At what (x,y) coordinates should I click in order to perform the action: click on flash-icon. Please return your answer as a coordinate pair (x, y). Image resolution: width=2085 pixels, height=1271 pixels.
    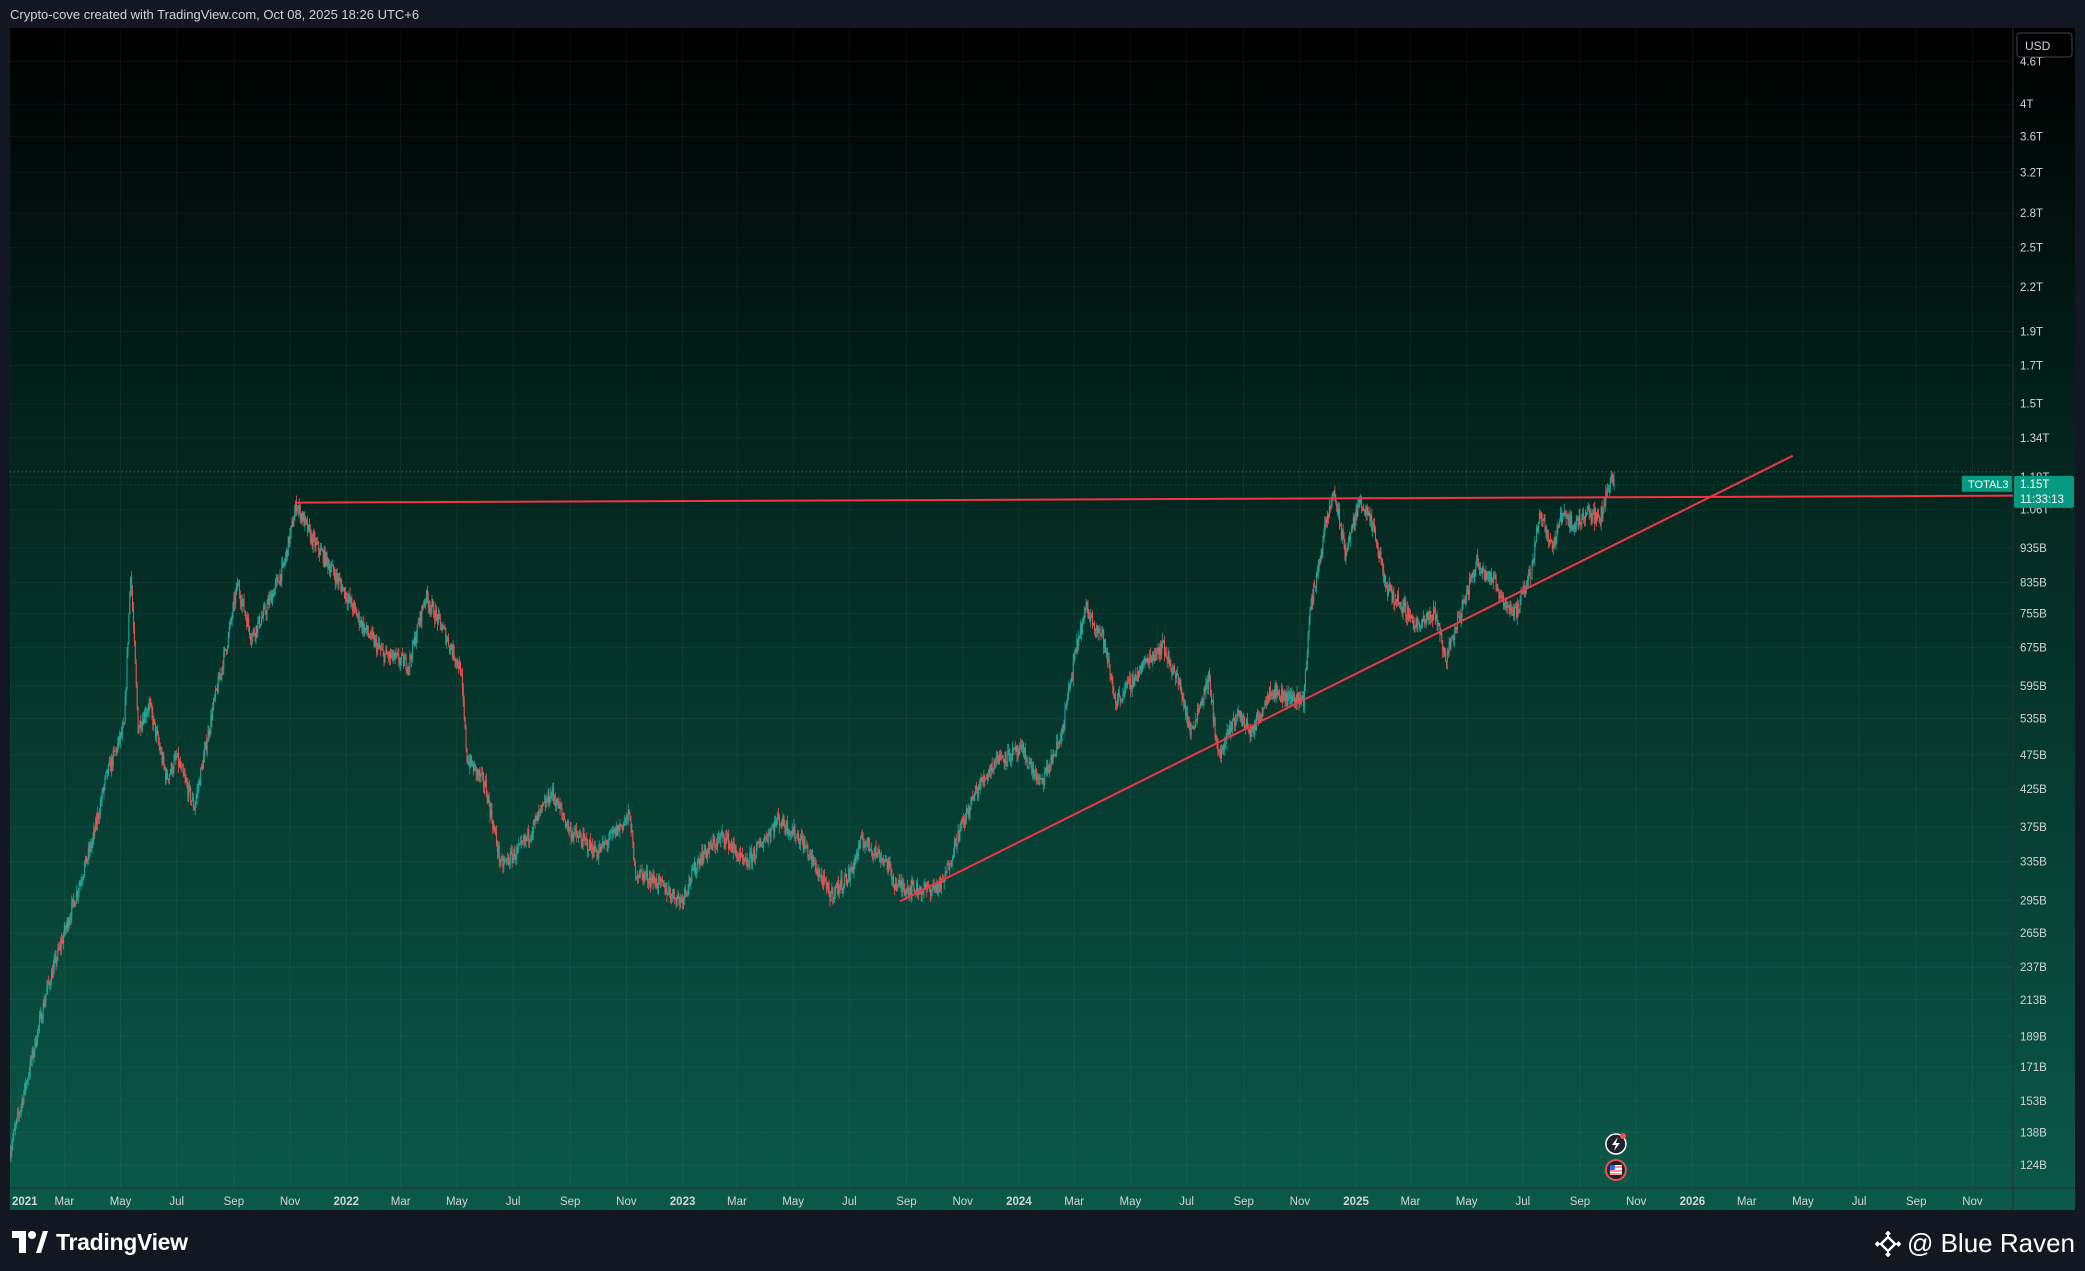
    Looking at the image, I should click on (1616, 1144).